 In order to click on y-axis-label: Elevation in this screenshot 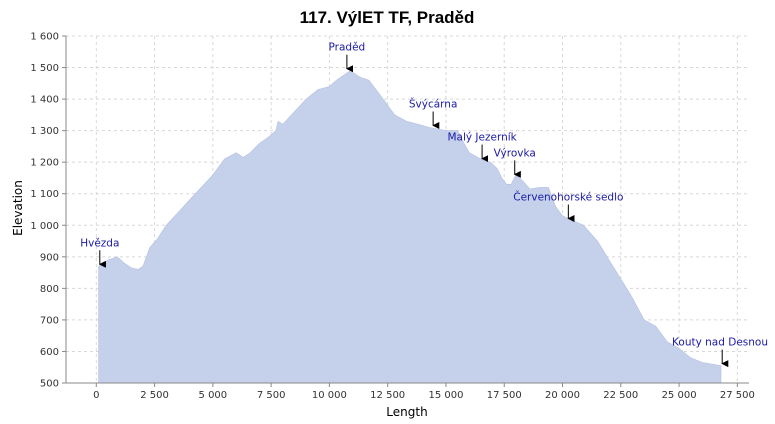, I will do `click(18, 208)`.